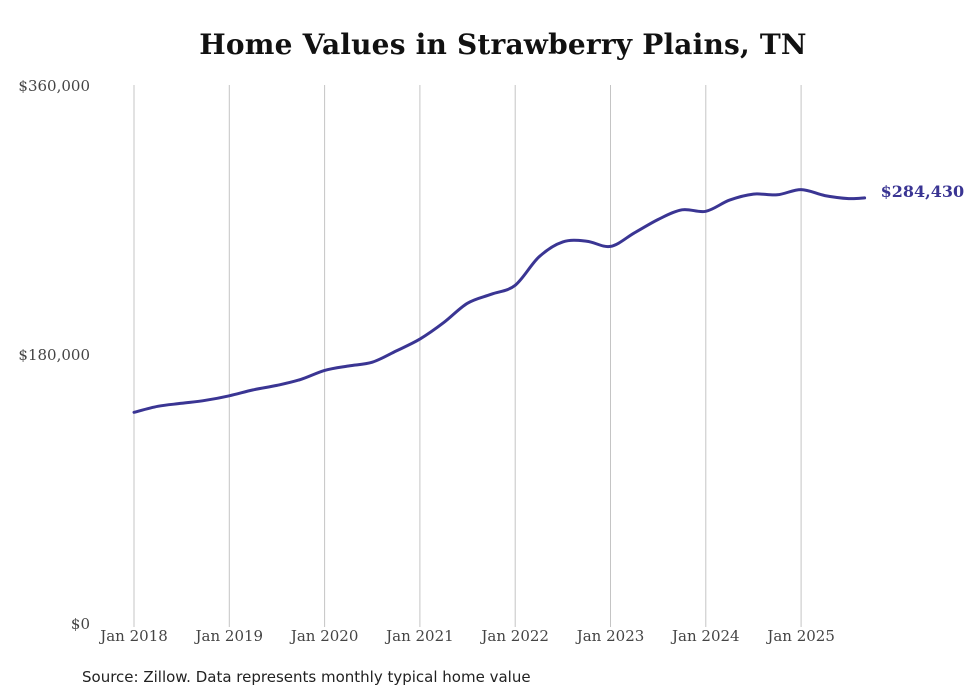 The height and width of the screenshot is (699, 980). I want to click on y-axis-ticks: $0 $180,000 $360,000, so click(54, 355).